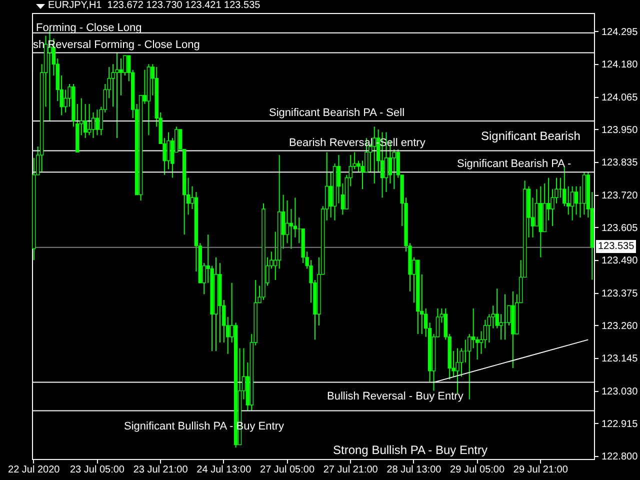 The width and height of the screenshot is (640, 480). I want to click on ref-line-label: Forming - Close Long, so click(89, 28).